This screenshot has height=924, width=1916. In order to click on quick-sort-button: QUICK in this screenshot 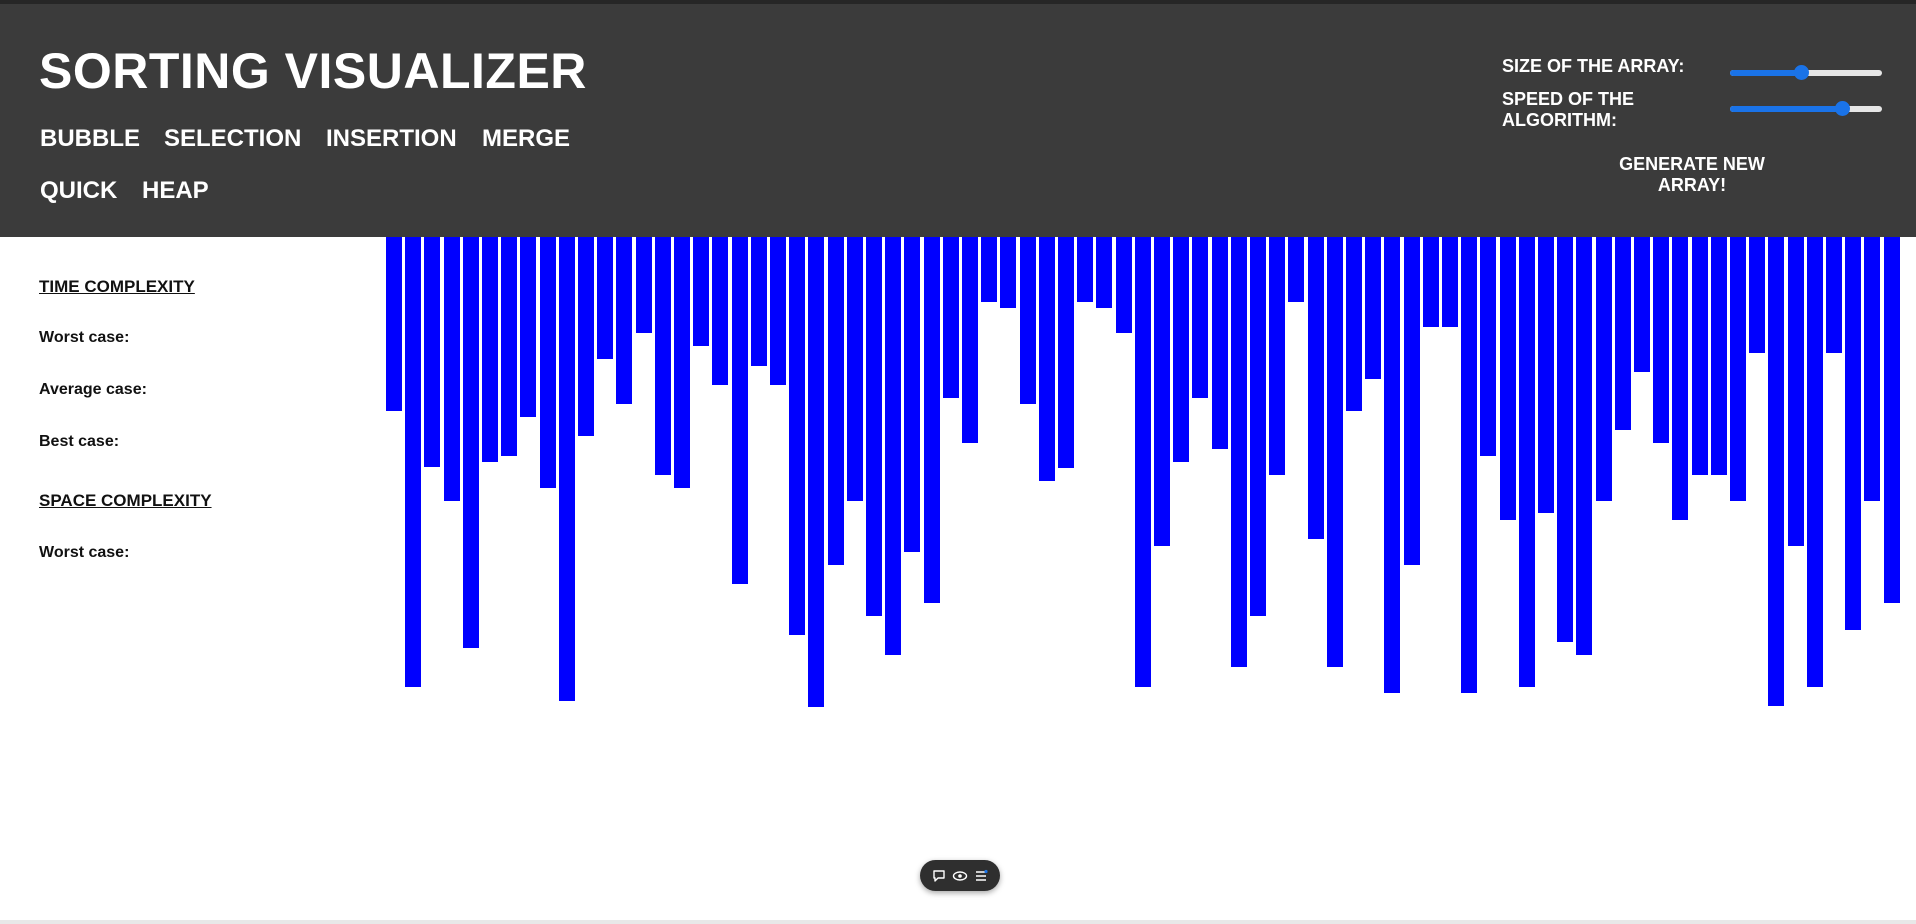, I will do `click(79, 190)`.